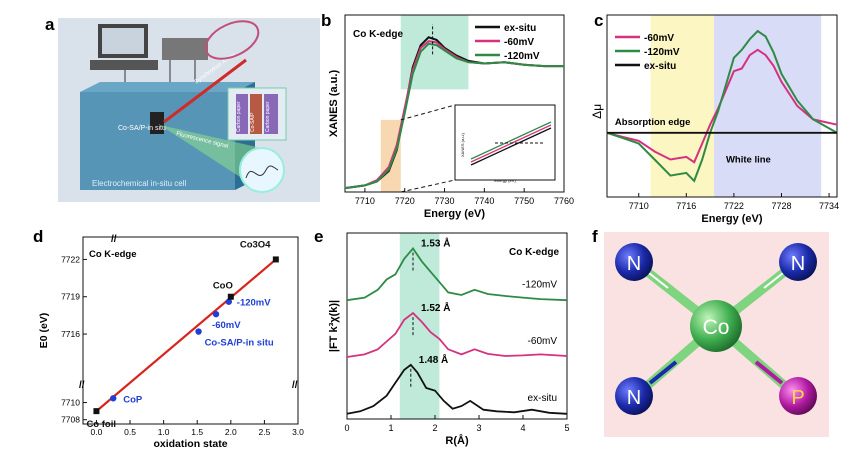 The height and width of the screenshot is (453, 851). I want to click on peak-label: 1.48 Å, so click(433, 359).